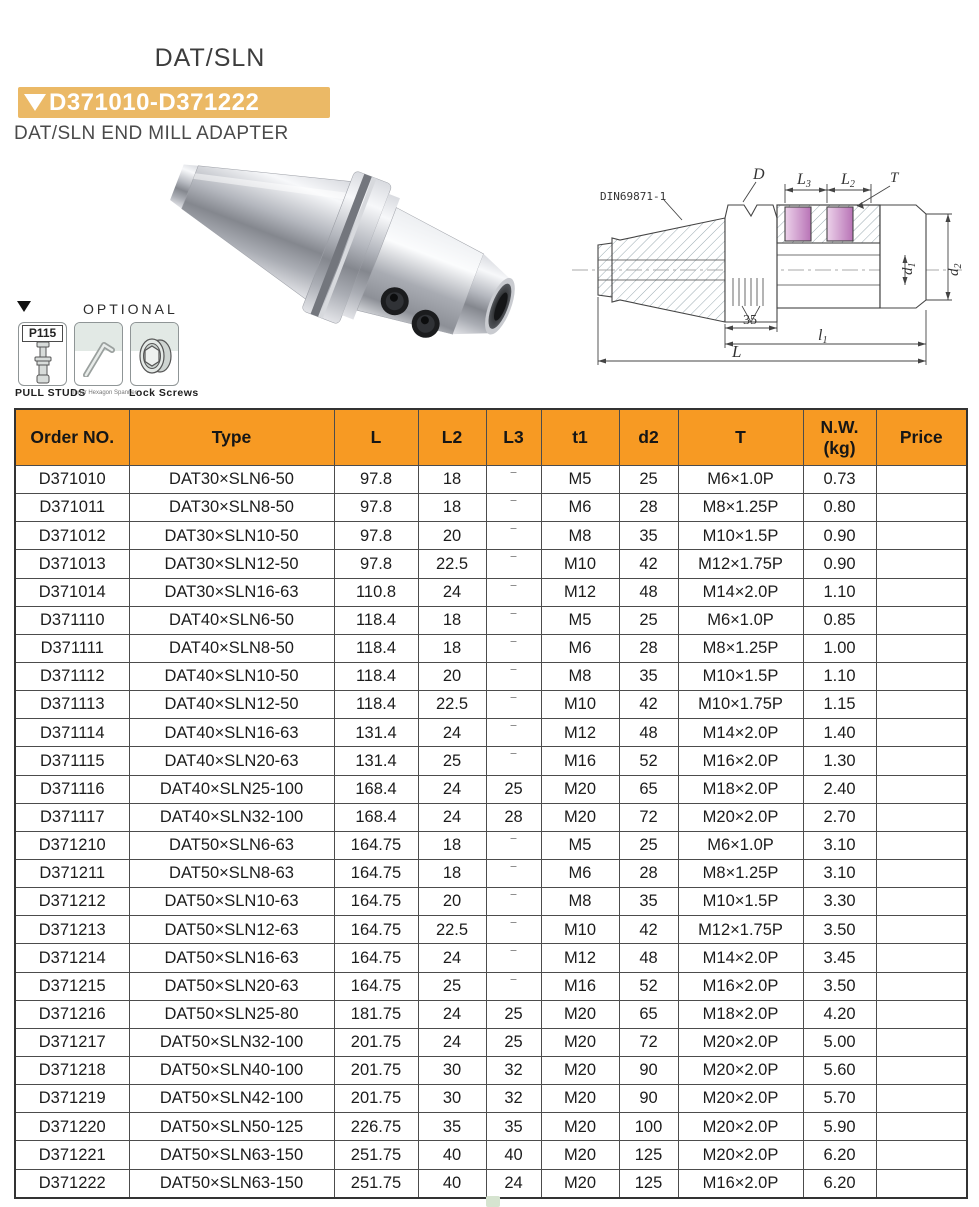 This screenshot has width=979, height=1207. What do you see at coordinates (648, 592) in the screenshot?
I see `cell-d2: 48` at bounding box center [648, 592].